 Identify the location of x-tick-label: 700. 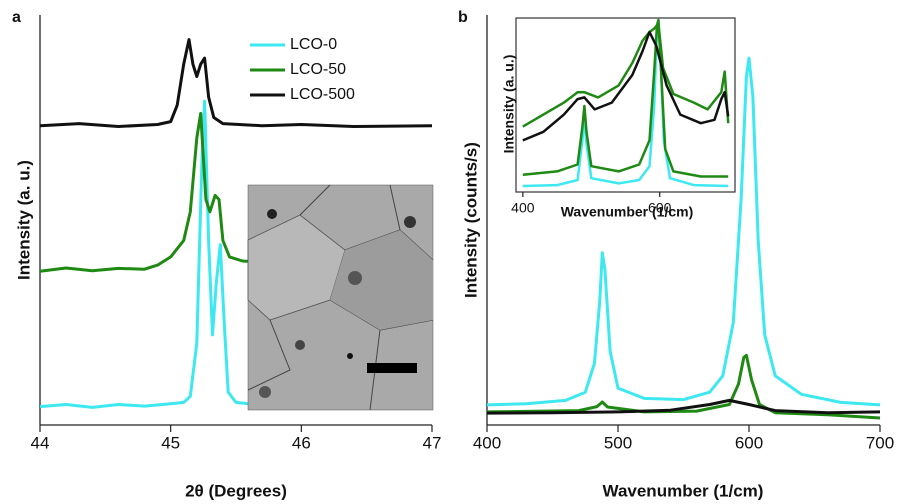
(880, 442).